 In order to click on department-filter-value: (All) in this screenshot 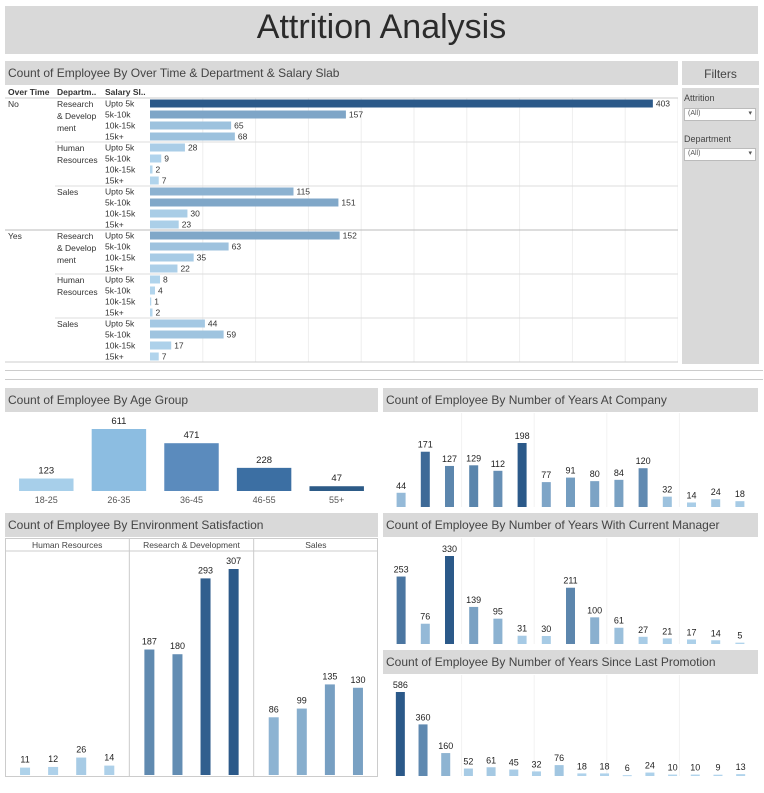, I will do `click(694, 153)`.